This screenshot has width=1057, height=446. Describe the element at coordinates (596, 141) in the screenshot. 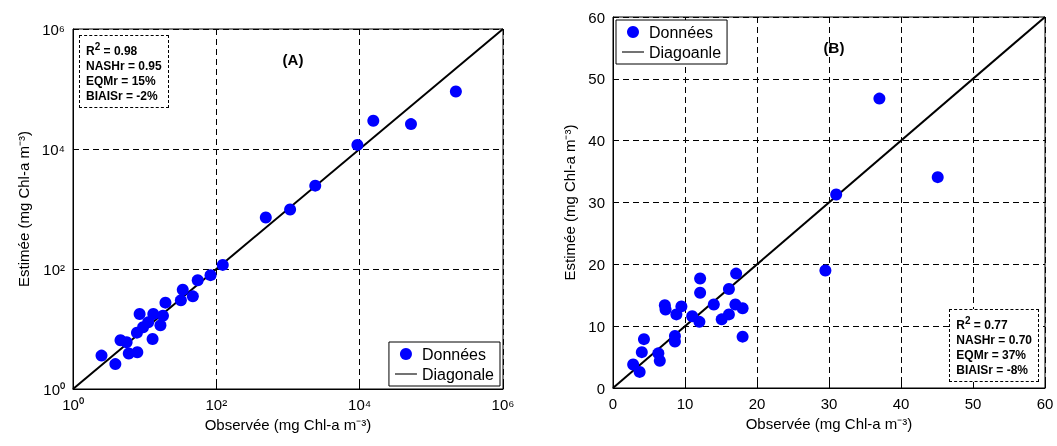

I see `y-tick-label: 40` at that location.